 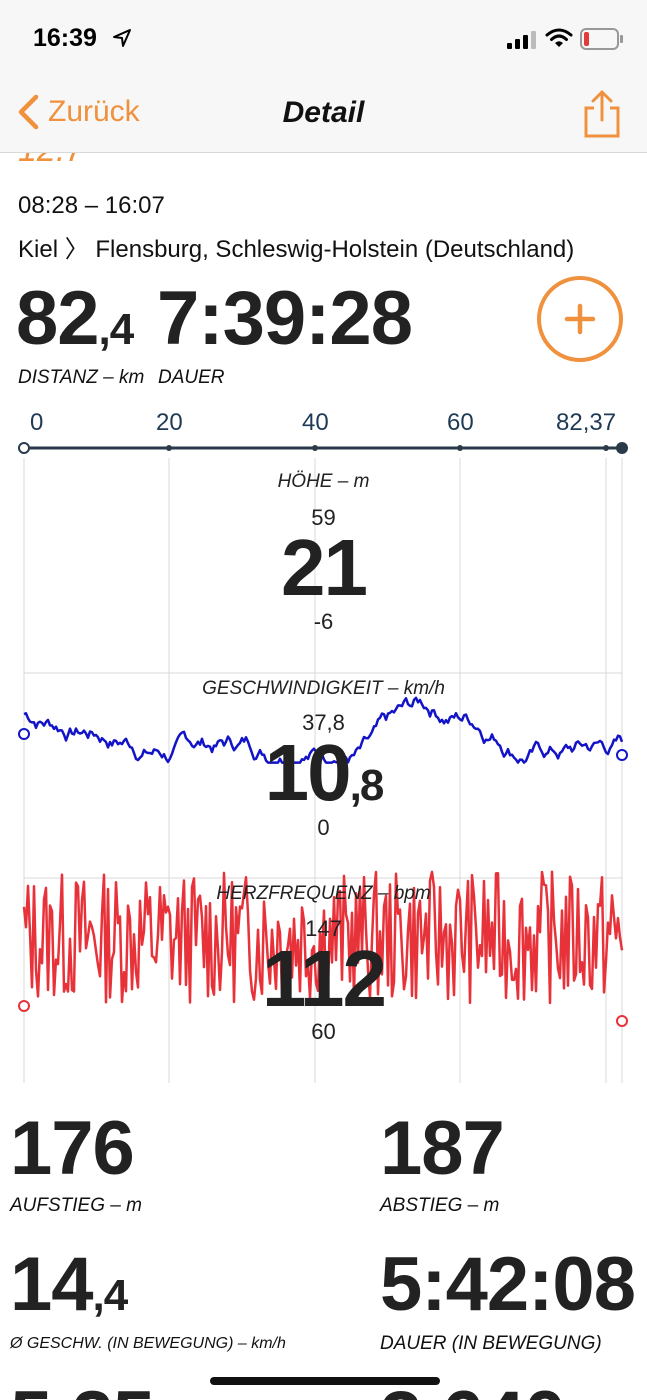 What do you see at coordinates (323, 827) in the screenshot?
I see `speed-min: 0` at bounding box center [323, 827].